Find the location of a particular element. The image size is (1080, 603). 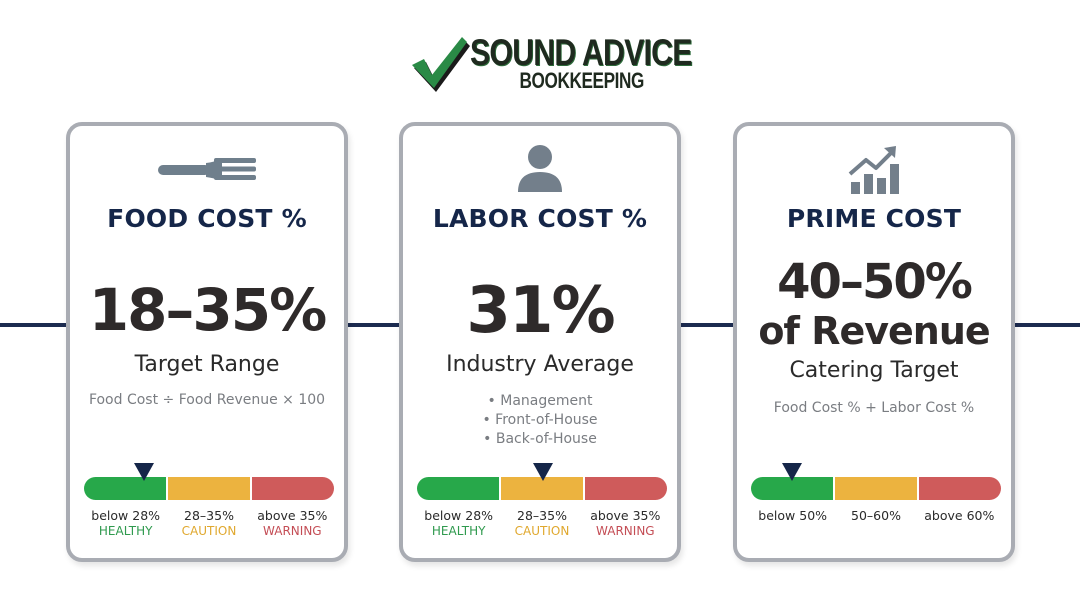

gauge-label-caution: 50–60% is located at coordinates (875, 516).